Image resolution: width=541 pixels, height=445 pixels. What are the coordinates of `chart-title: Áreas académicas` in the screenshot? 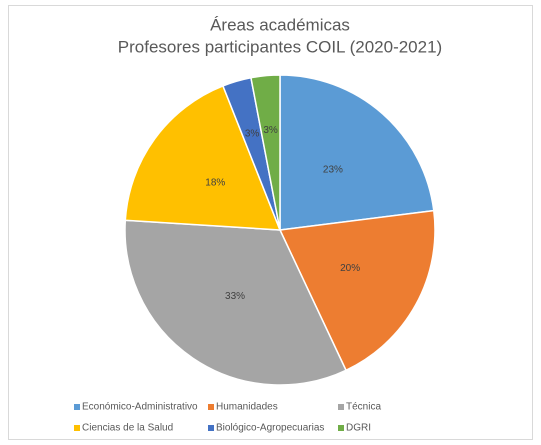 It's located at (280, 24).